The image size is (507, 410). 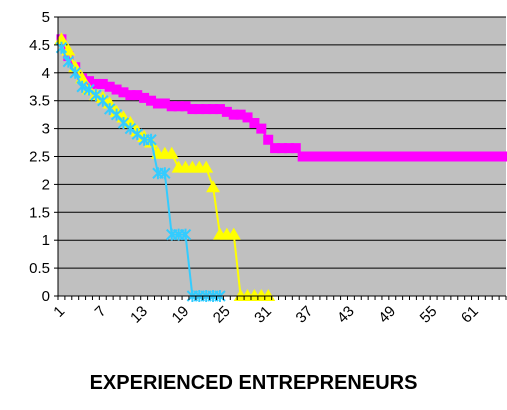 I want to click on x-tick-label: 13, so click(x=139, y=315).